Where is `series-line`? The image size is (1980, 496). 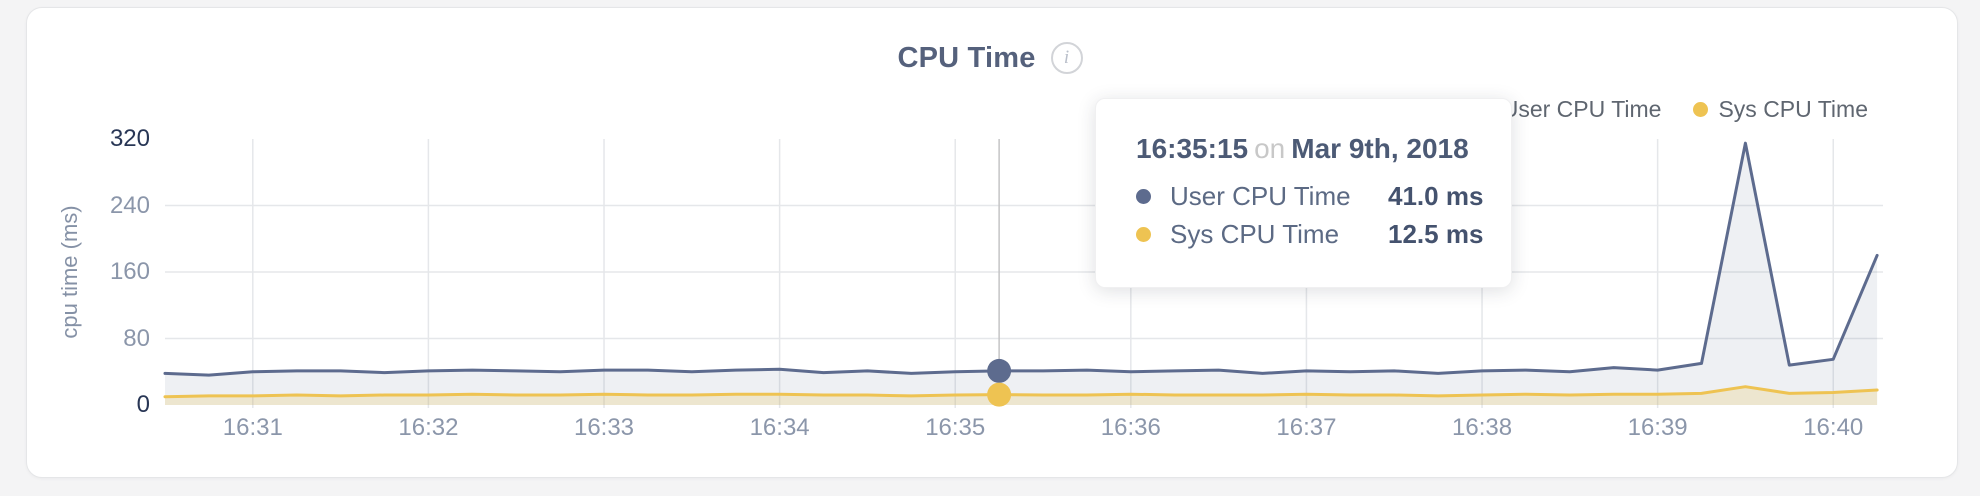 series-line is located at coordinates (1021, 392).